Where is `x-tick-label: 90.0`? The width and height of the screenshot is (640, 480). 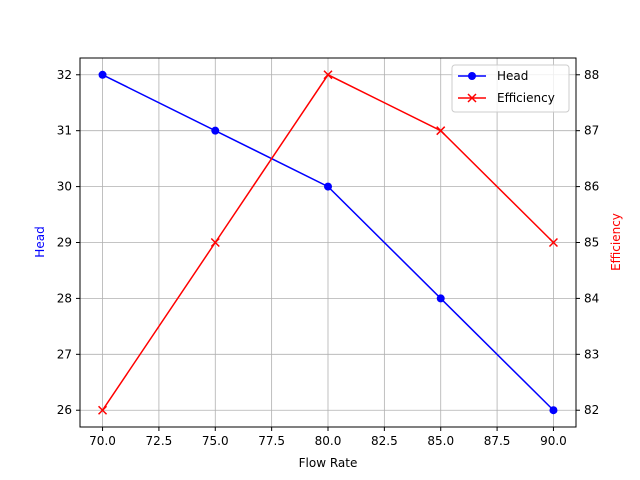
x-tick-label: 90.0 is located at coordinates (553, 441).